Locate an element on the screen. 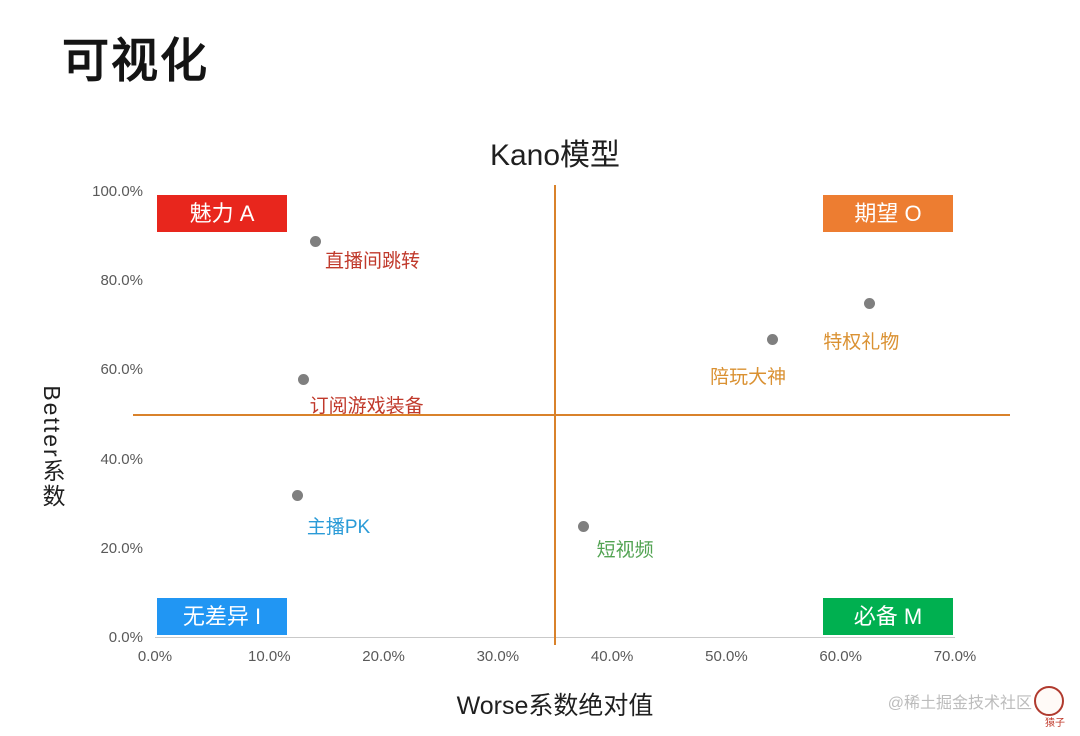 The image size is (1080, 736). data-point-label: 短视频 is located at coordinates (625, 550).